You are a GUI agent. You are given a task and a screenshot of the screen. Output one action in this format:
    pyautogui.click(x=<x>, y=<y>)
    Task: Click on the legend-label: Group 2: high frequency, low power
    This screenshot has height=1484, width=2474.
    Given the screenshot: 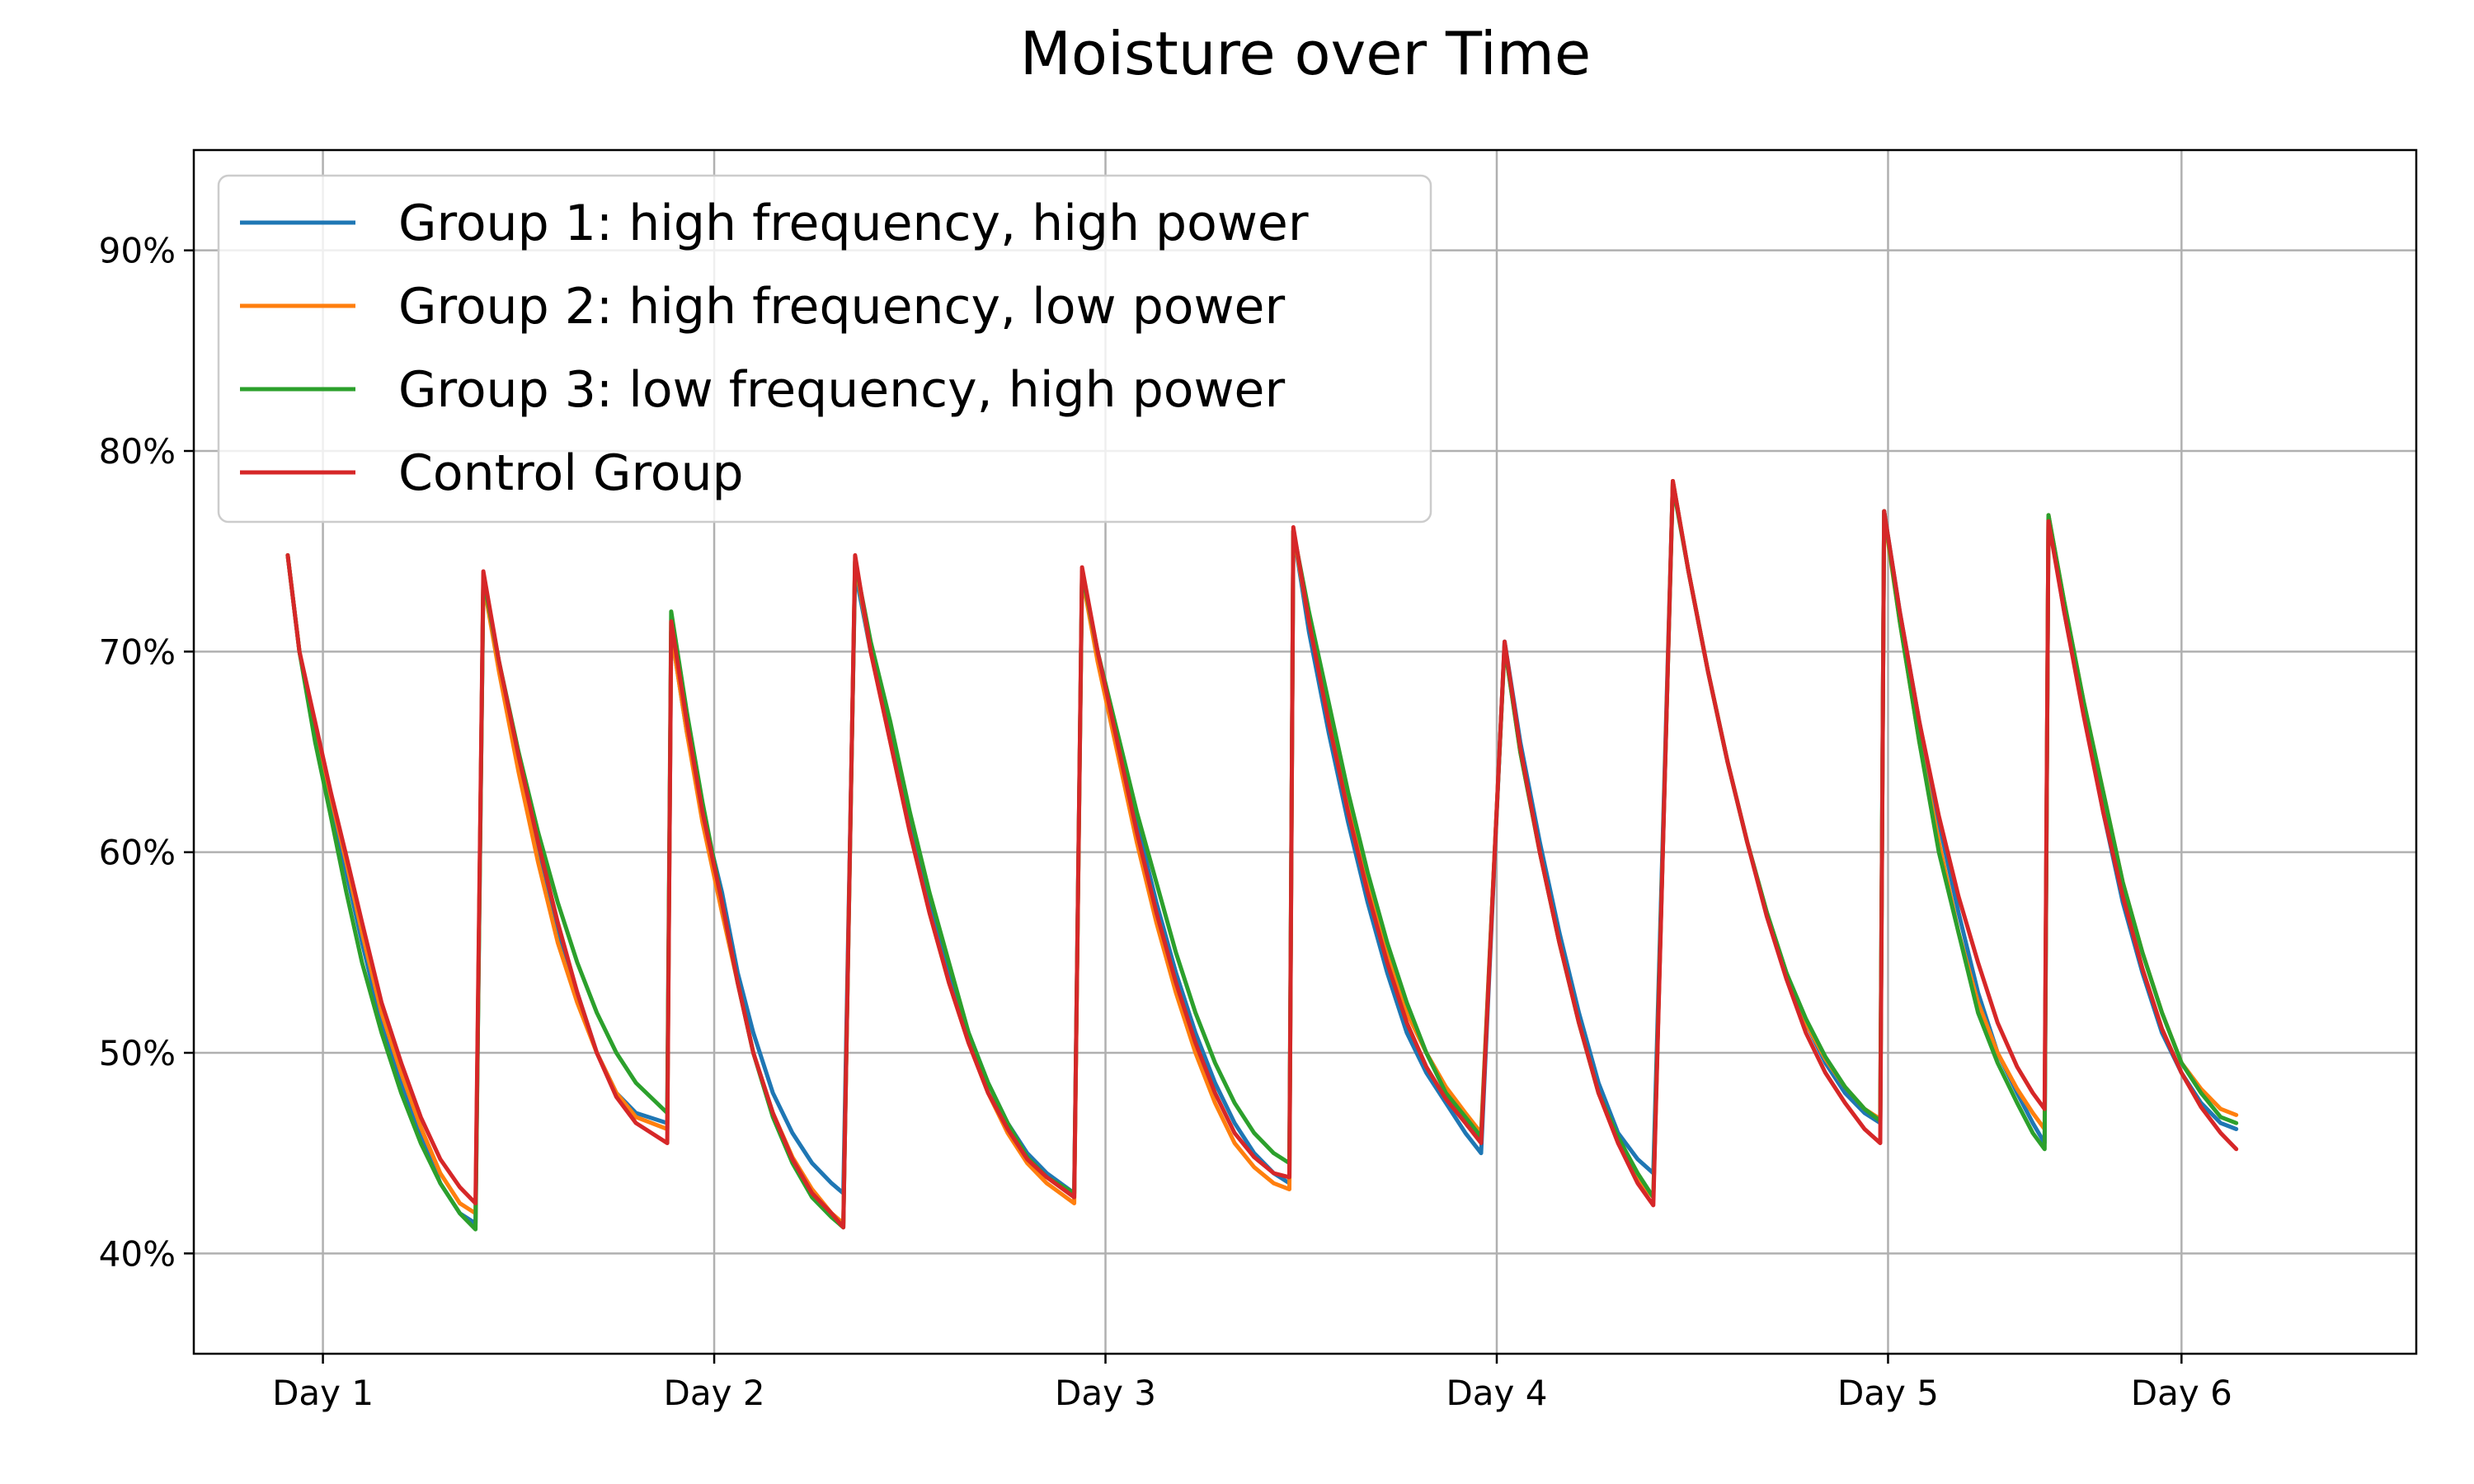 What is the action you would take?
    pyautogui.click(x=841, y=307)
    